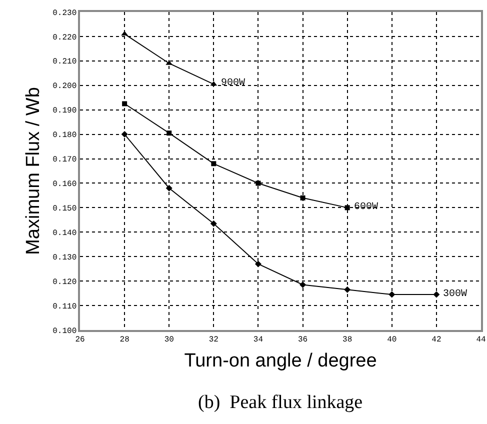  Describe the element at coordinates (213, 339) in the screenshot. I see `x-tick-label: 32` at that location.